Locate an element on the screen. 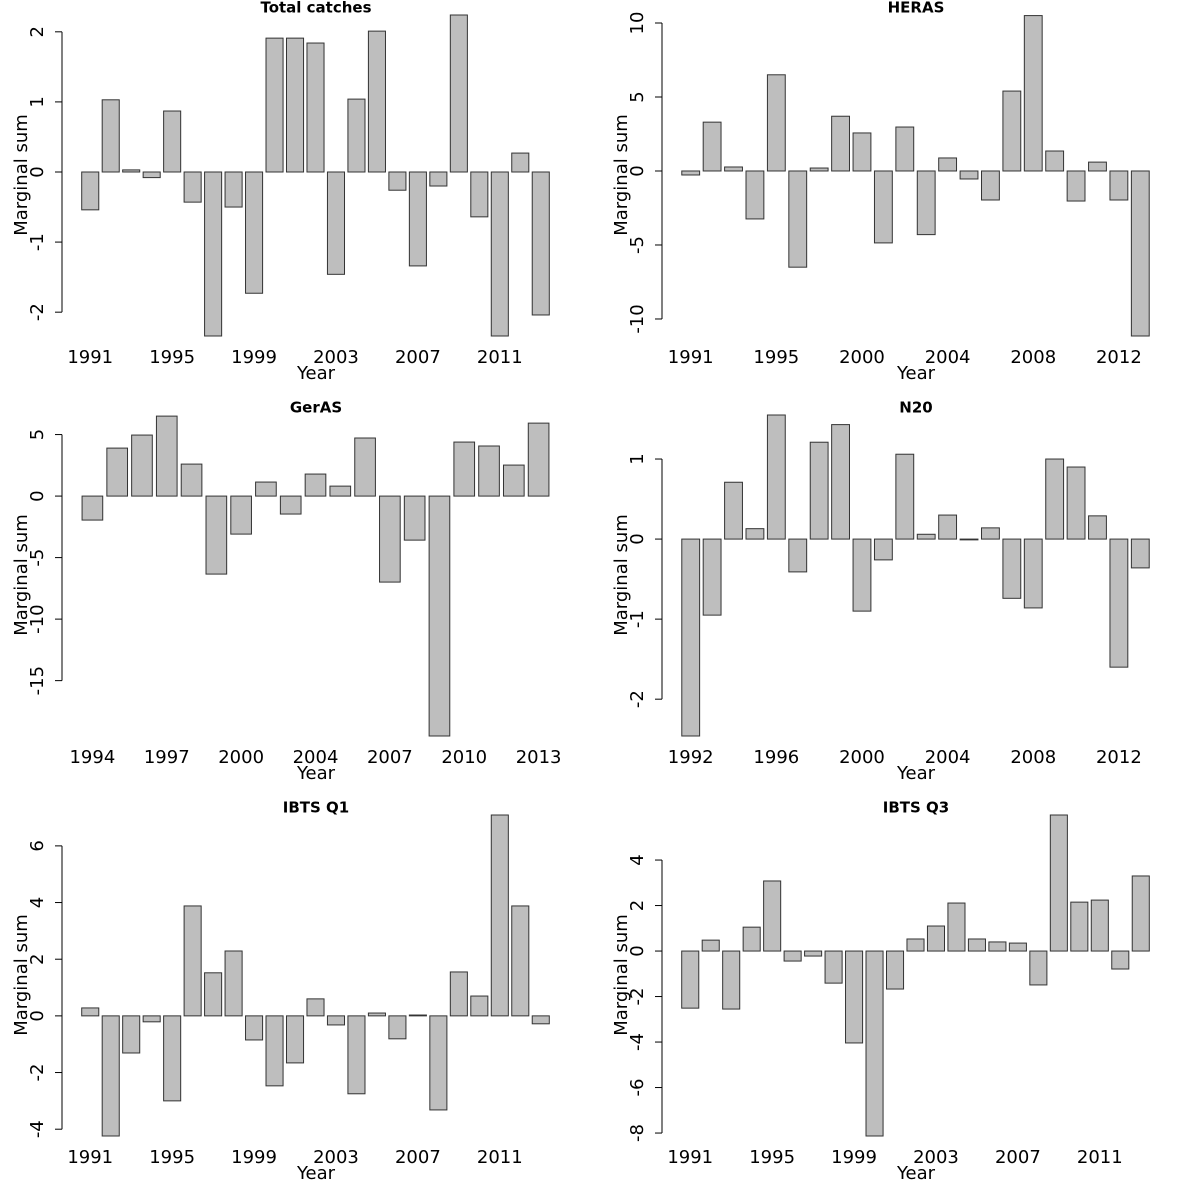  y-tick-label: 2 is located at coordinates (37, 958).